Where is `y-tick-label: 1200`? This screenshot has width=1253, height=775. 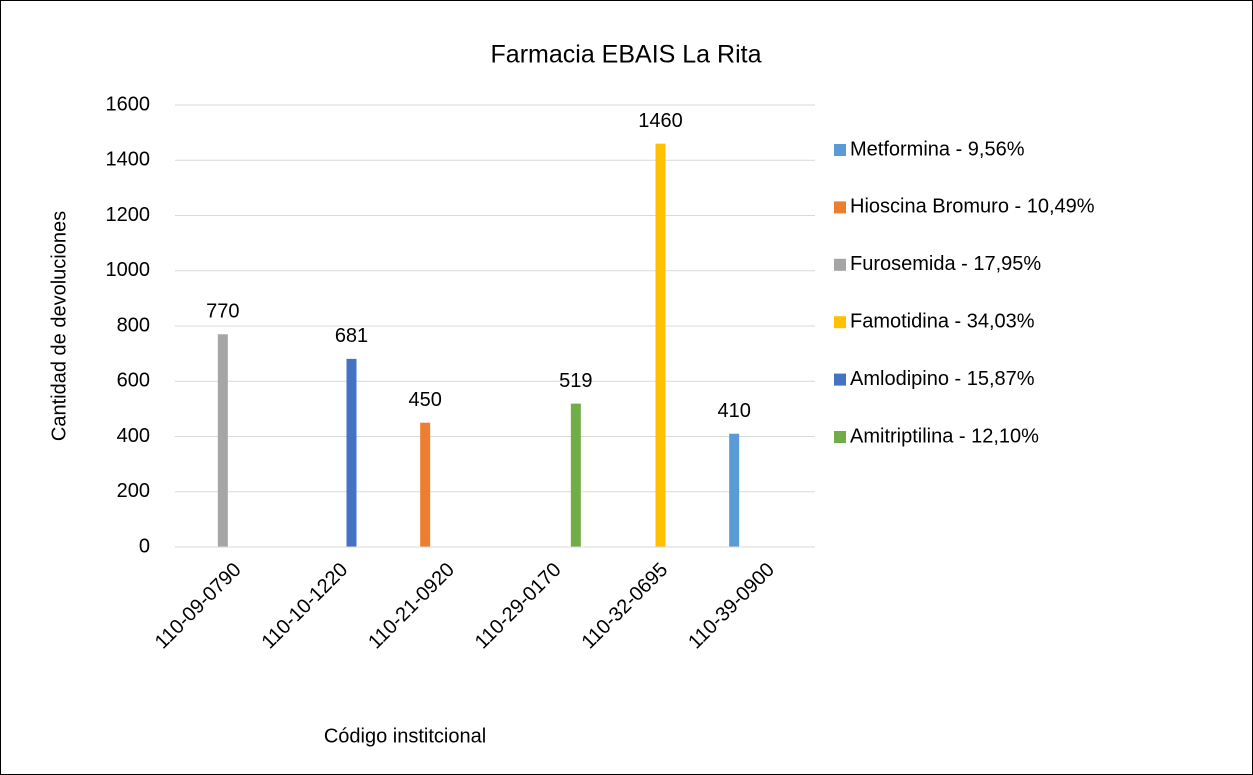
y-tick-label: 1200 is located at coordinates (128, 215).